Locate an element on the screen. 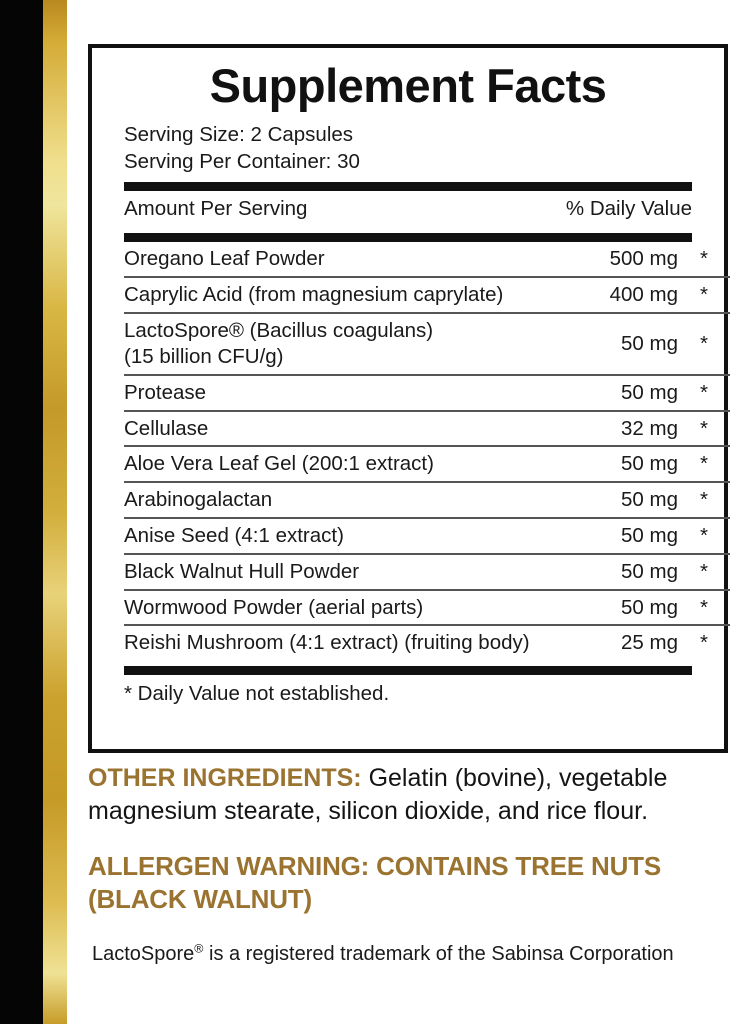  ingredient-amount: 500 mg is located at coordinates (643, 259).